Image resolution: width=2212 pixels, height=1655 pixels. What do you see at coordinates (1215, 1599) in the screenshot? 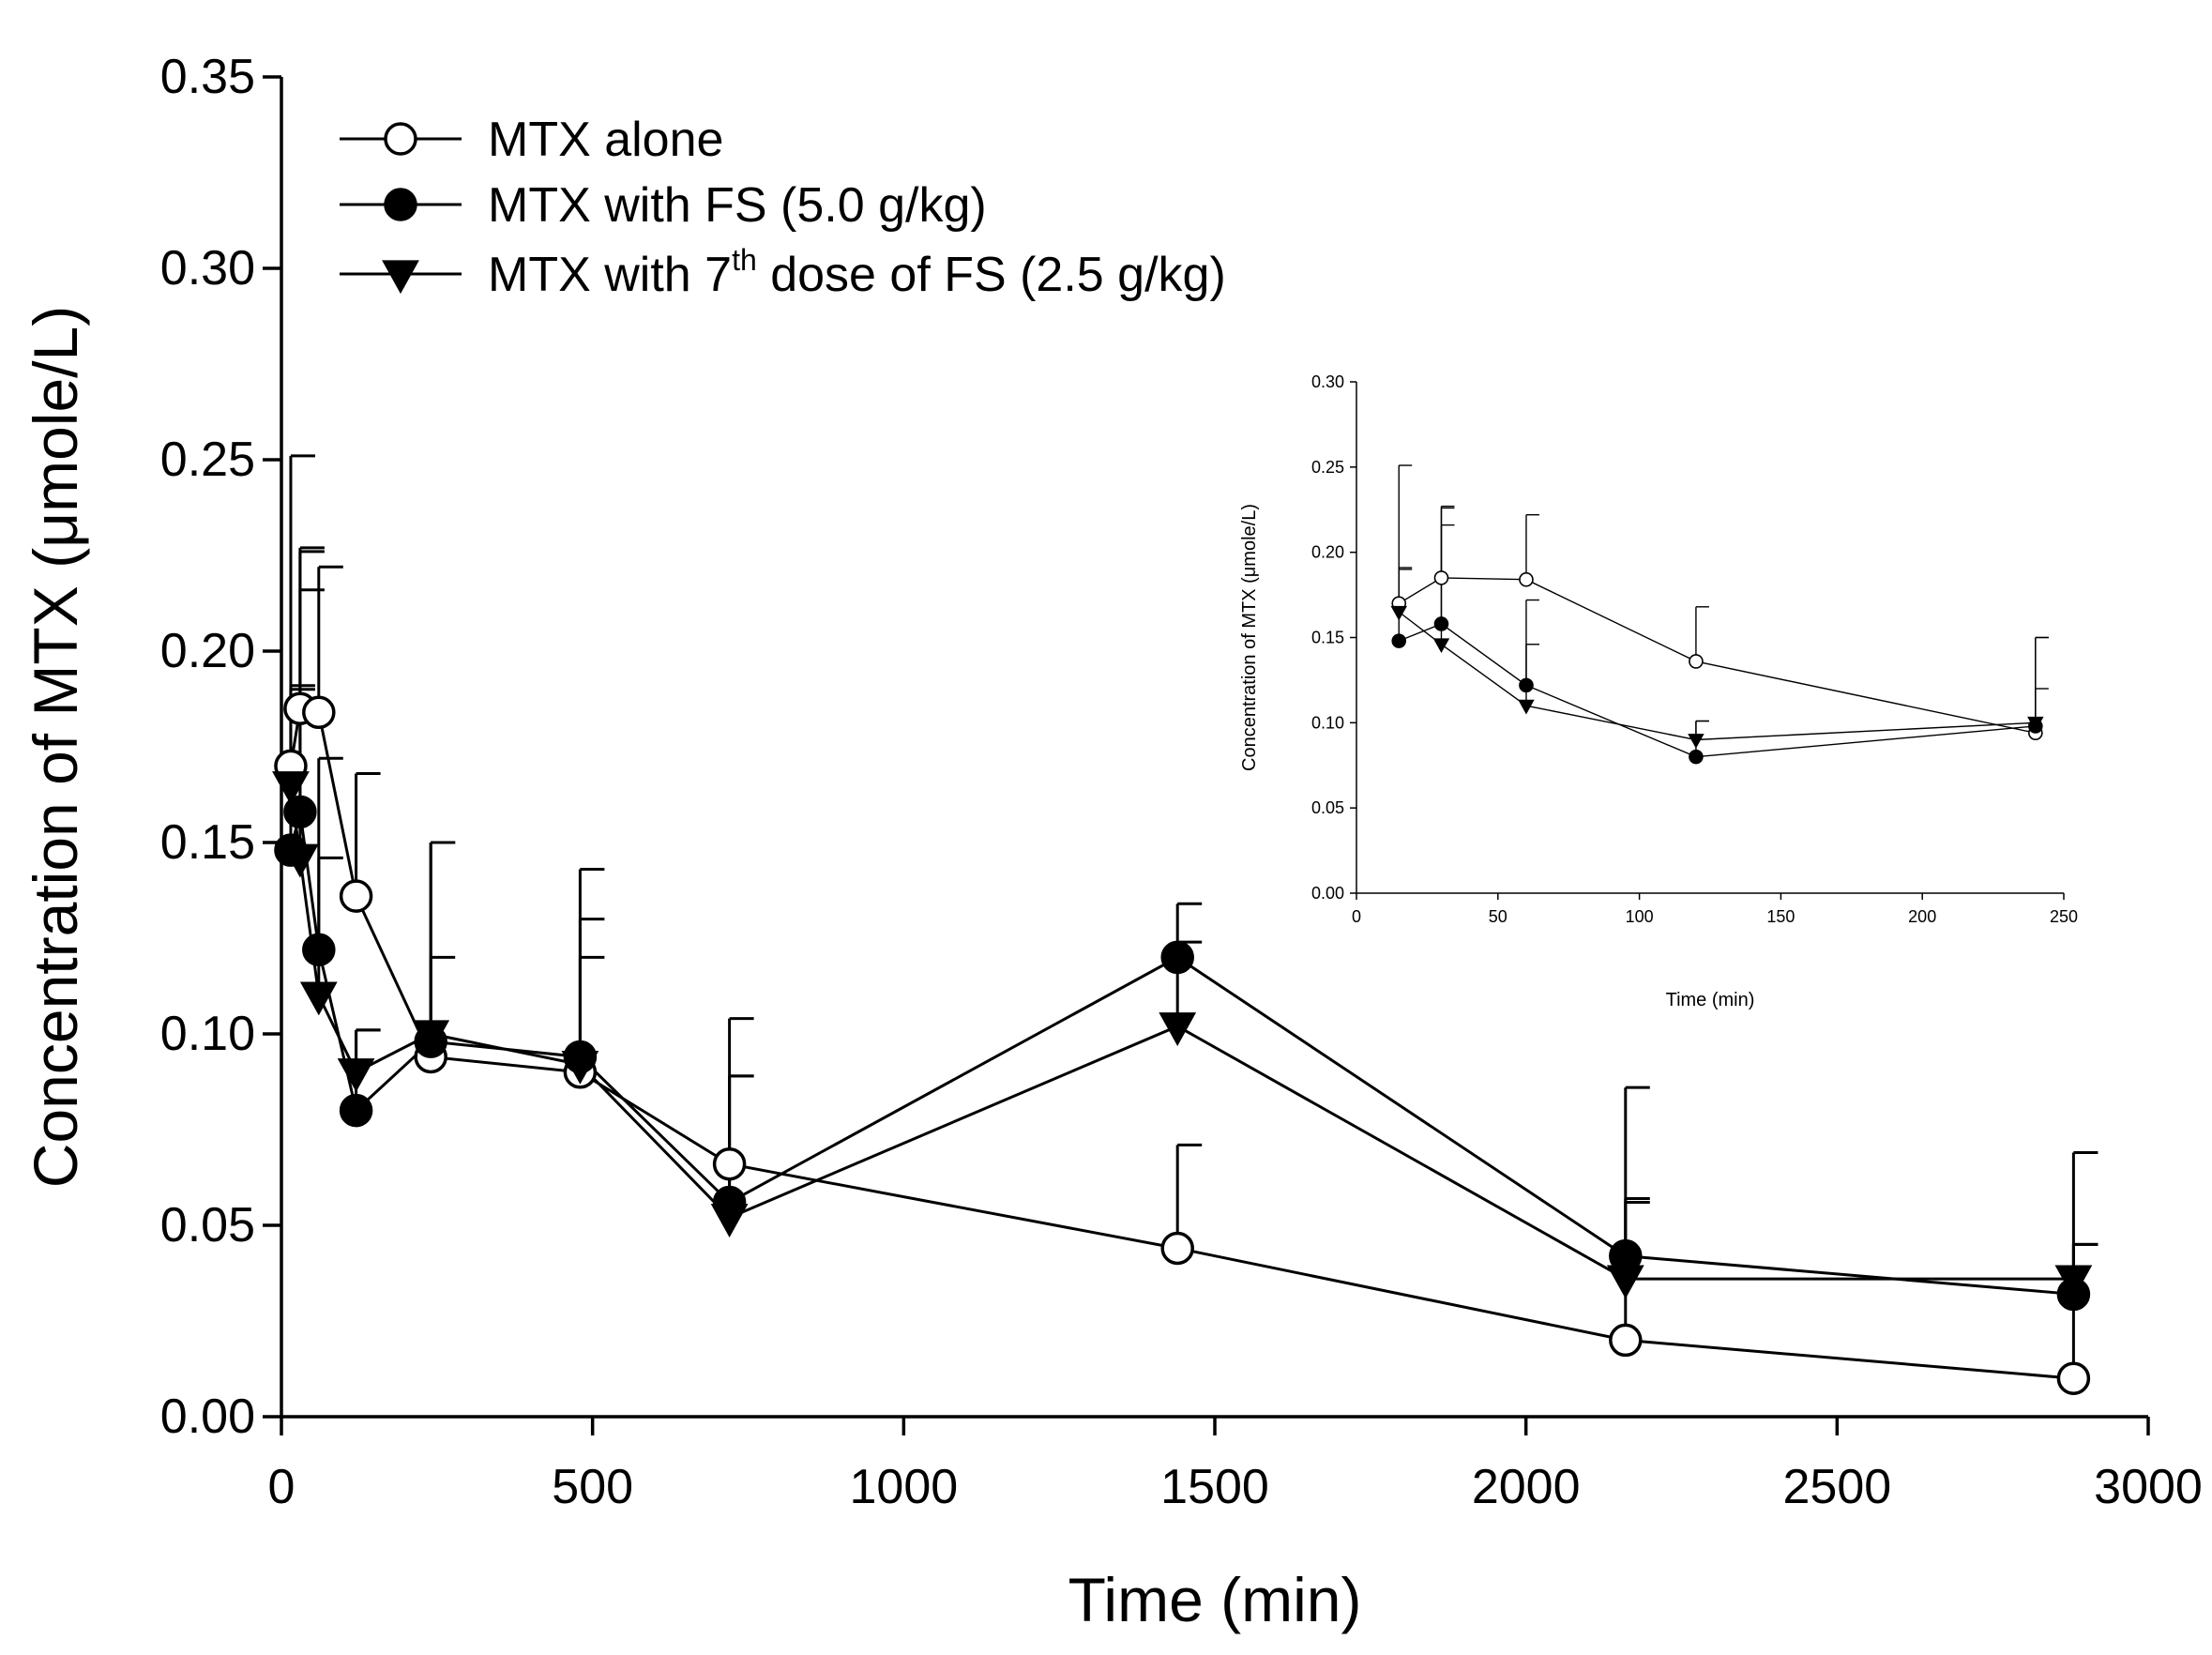
I see `x-axis-title: Time (min)` at bounding box center [1215, 1599].